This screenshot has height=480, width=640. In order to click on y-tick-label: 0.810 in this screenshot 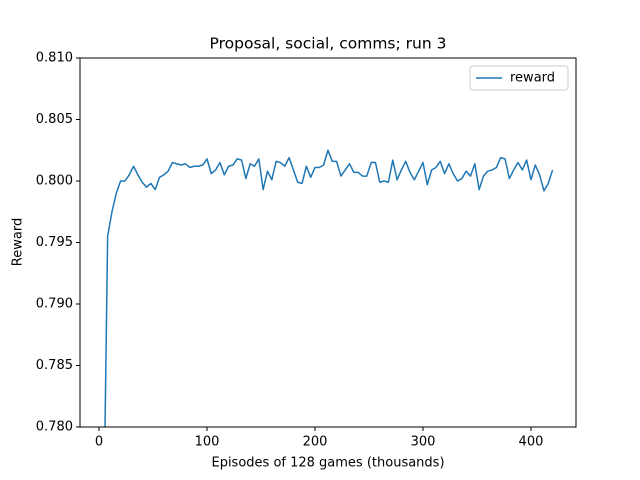, I will do `click(54, 58)`.